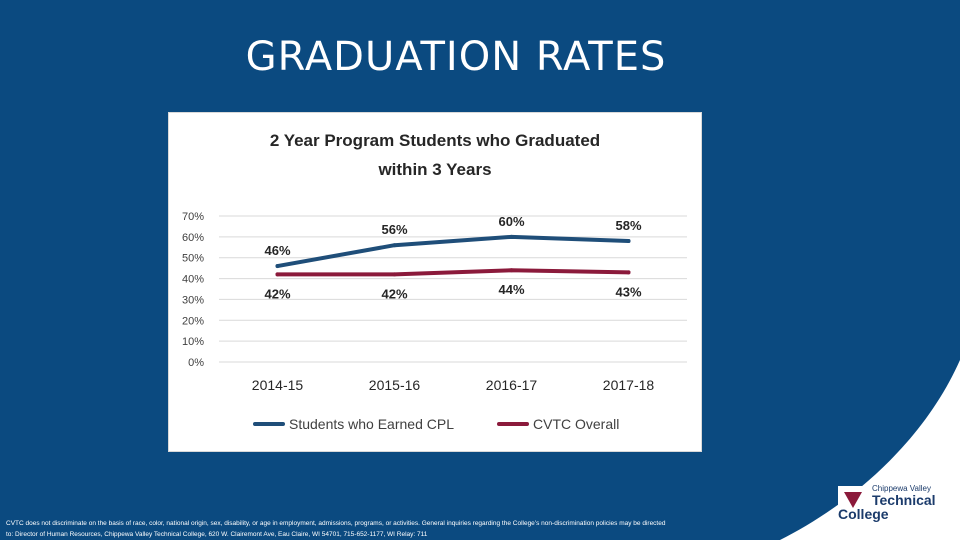 The height and width of the screenshot is (540, 960). What do you see at coordinates (511, 221) in the screenshot?
I see `data-label: 60%` at bounding box center [511, 221].